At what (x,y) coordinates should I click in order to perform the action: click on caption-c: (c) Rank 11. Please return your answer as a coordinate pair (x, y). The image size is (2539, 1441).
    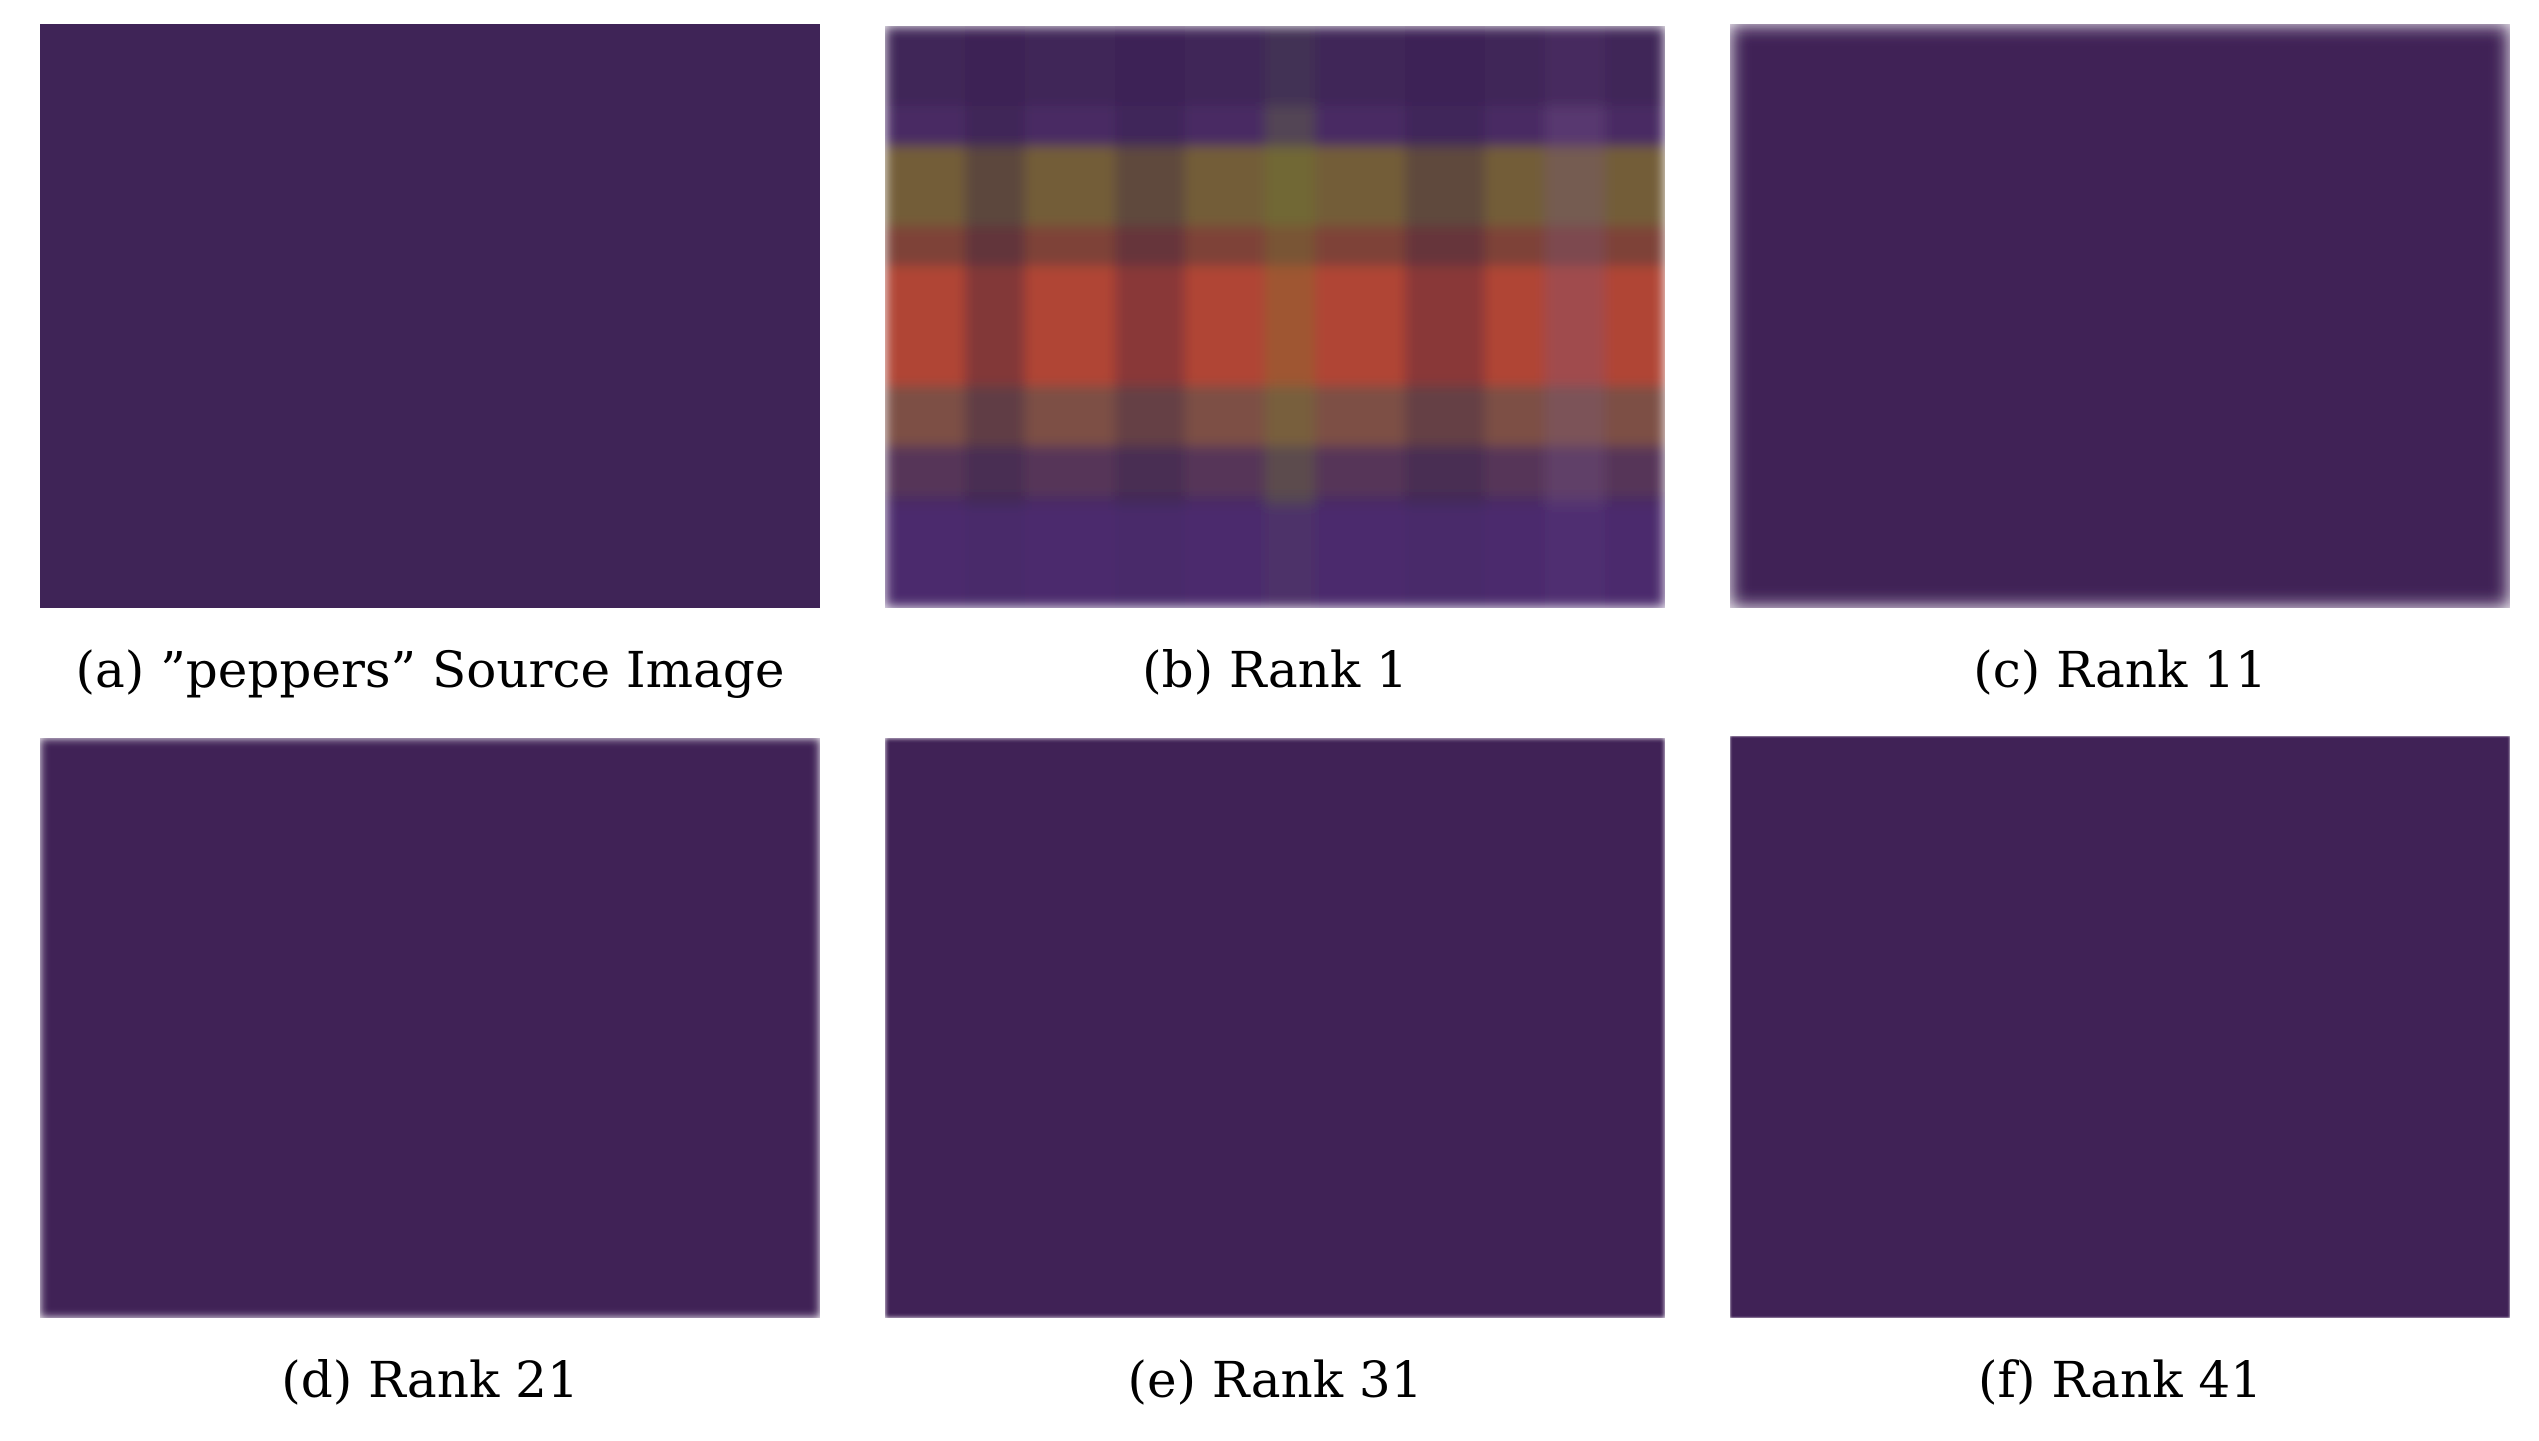
    Looking at the image, I should click on (2120, 670).